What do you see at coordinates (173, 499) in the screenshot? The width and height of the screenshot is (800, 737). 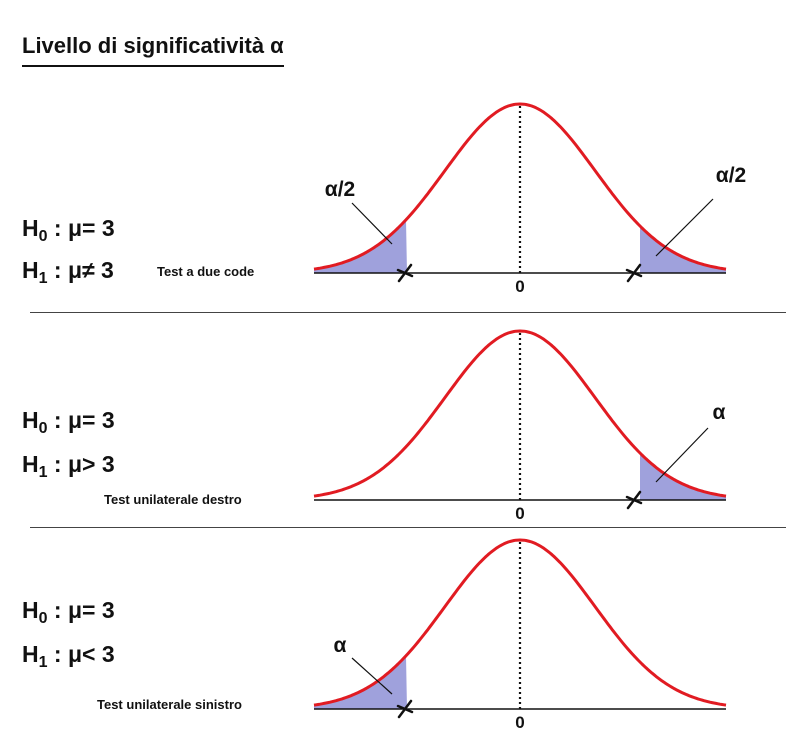 I see `test-type-label: Test unilaterale destro` at bounding box center [173, 499].